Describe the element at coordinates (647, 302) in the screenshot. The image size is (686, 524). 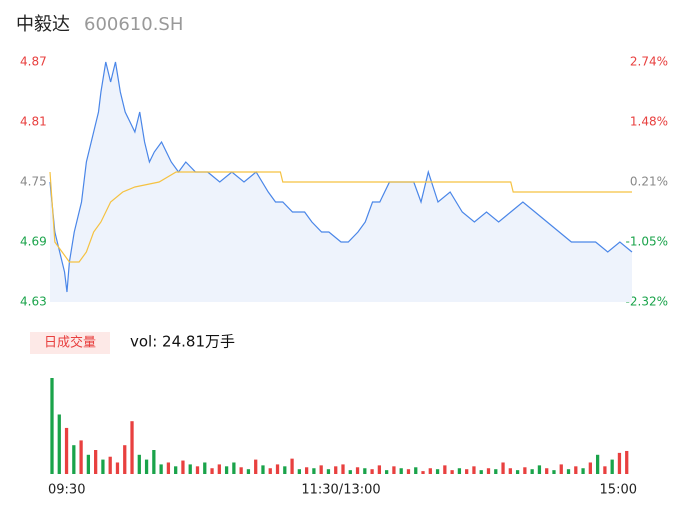
I see `y2-tick-label: -2.32%` at that location.